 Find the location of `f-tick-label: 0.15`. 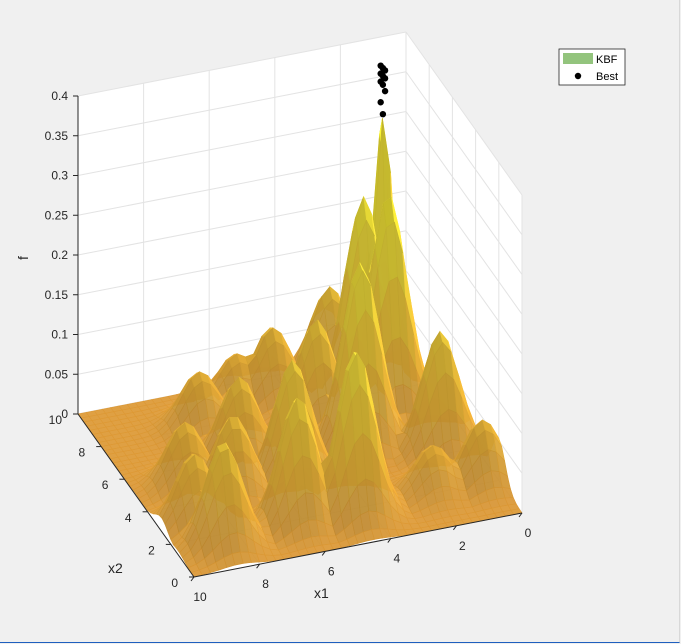

f-tick-label: 0.15 is located at coordinates (57, 295).